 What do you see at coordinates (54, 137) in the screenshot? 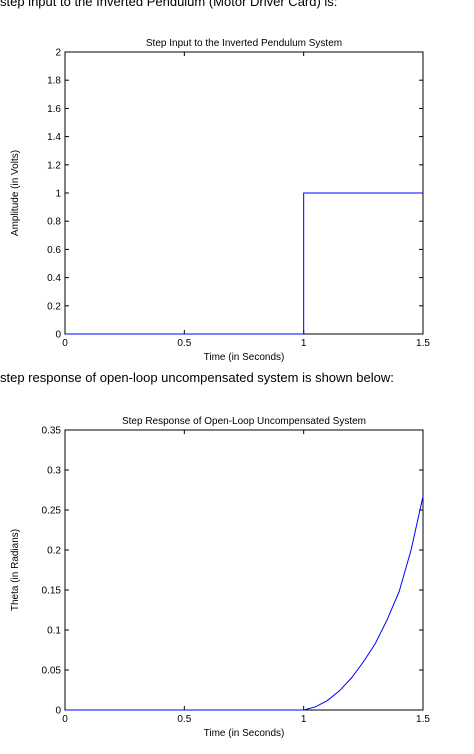
I see `y-tick-label: 1.4` at bounding box center [54, 137].